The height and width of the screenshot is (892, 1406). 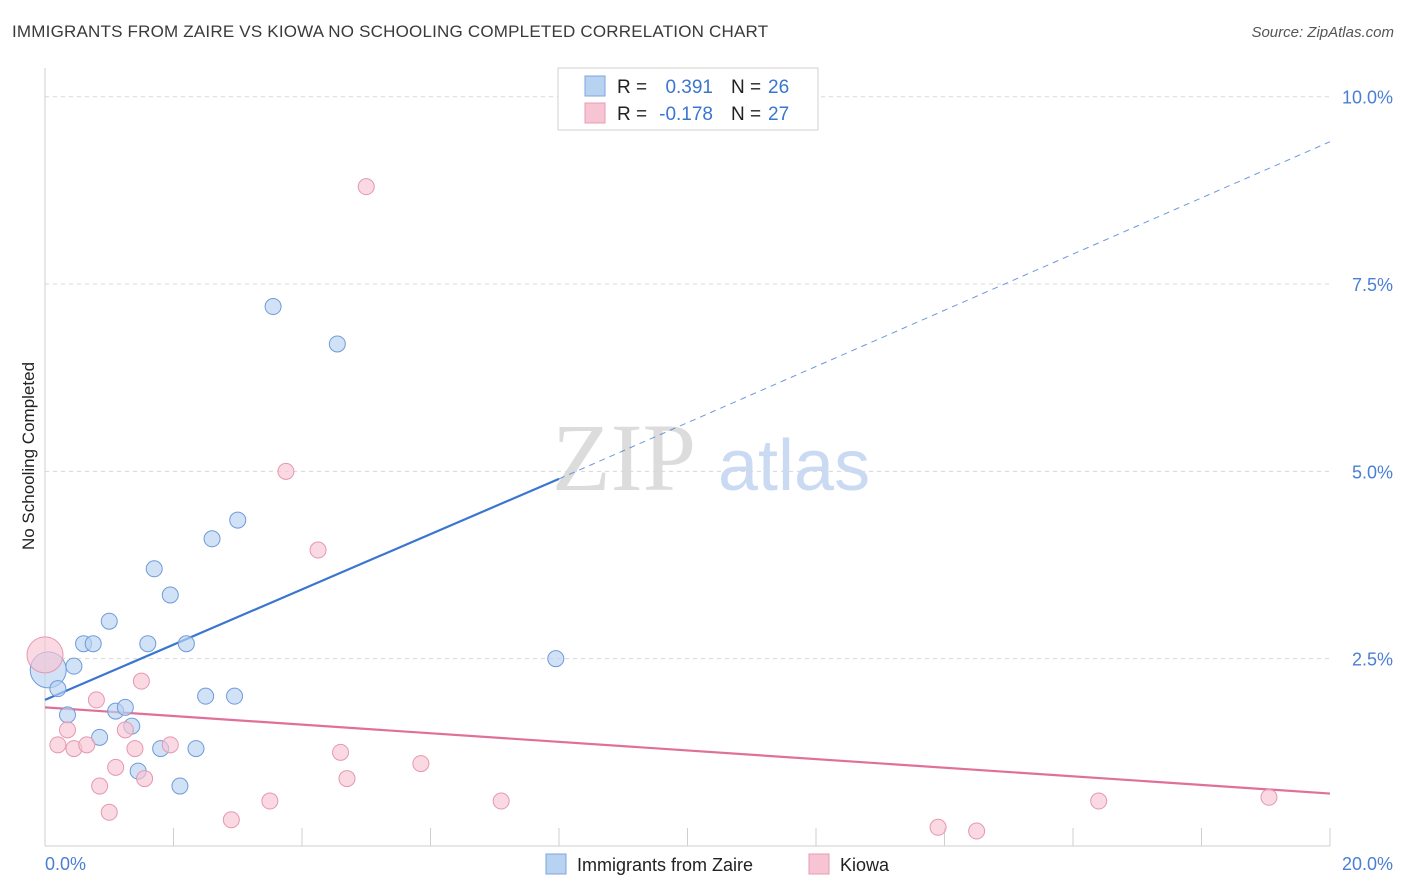 What do you see at coordinates (556, 864) in the screenshot?
I see `bottom-legend-swatch-blue` at bounding box center [556, 864].